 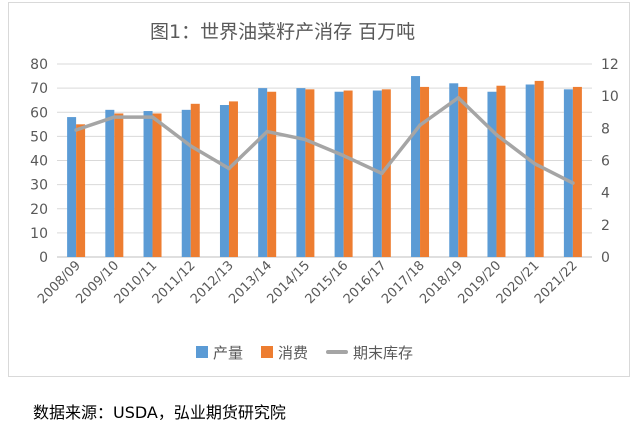 I want to click on y-tick-label-left: 10, so click(x=39, y=234).